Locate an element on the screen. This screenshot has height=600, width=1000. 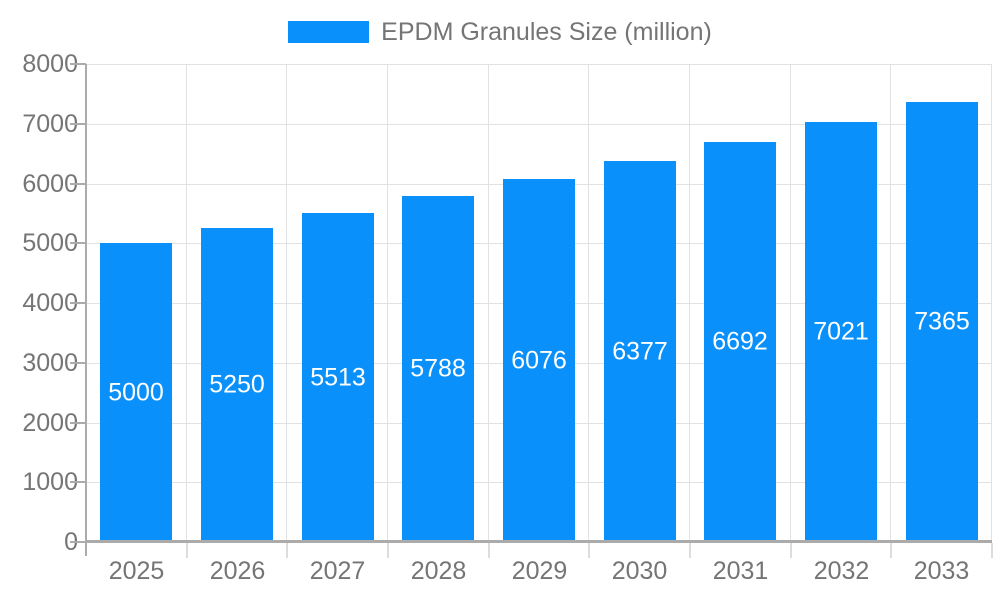
bar-2030: 6377 is located at coordinates (640, 351).